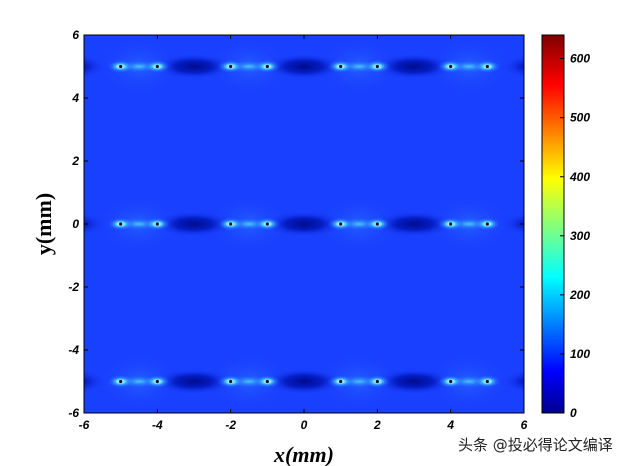 The height and width of the screenshot is (466, 640). I want to click on x-tick-label: -2, so click(230, 425).